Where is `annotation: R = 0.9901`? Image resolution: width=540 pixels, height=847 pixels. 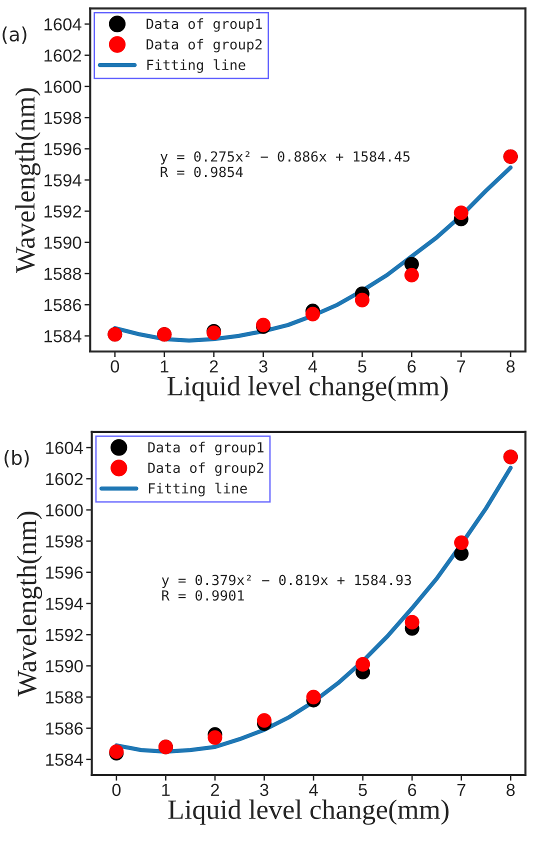 annotation: R = 0.9901 is located at coordinates (203, 595).